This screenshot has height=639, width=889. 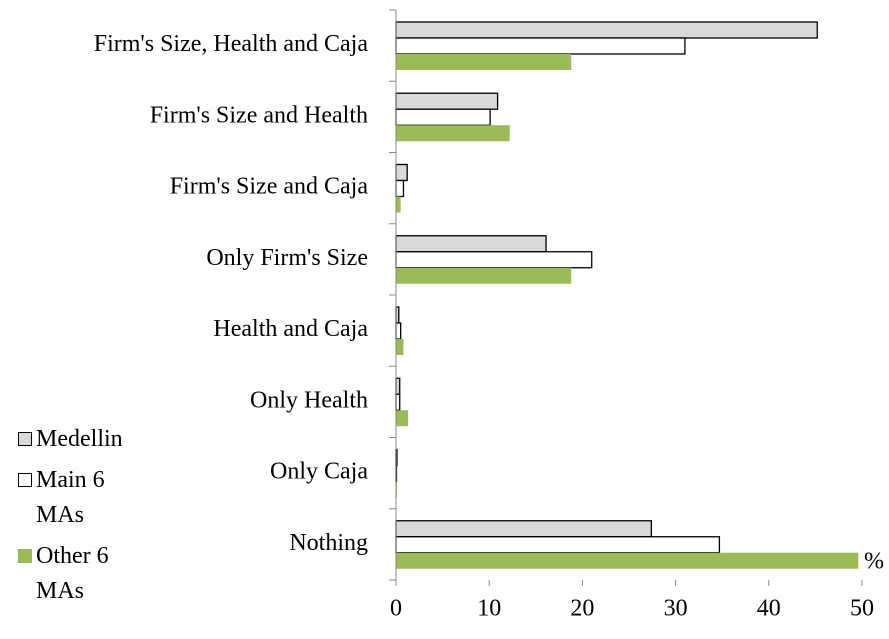 I want to click on x-tick-label: 20, so click(x=582, y=609).